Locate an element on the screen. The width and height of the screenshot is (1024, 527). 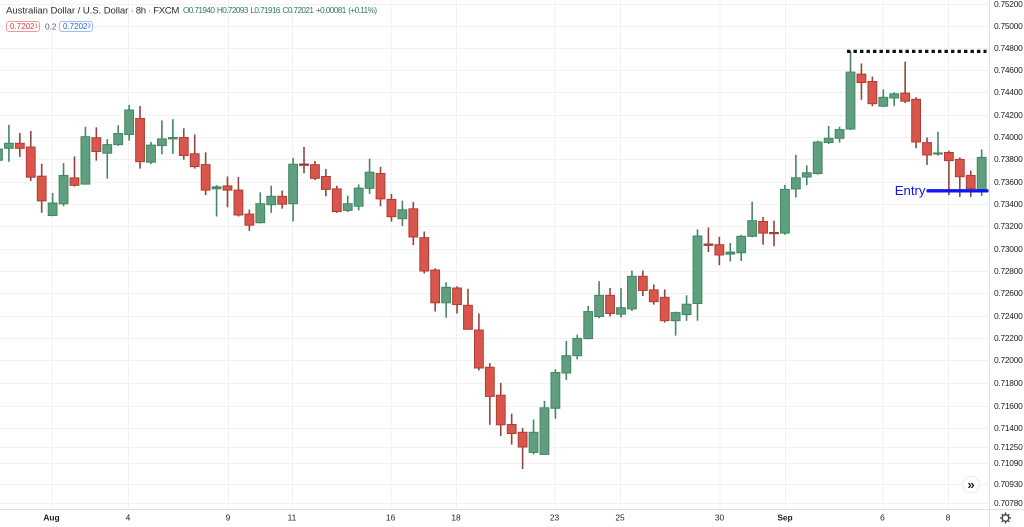
svg-text: 18 is located at coordinates (456, 518).